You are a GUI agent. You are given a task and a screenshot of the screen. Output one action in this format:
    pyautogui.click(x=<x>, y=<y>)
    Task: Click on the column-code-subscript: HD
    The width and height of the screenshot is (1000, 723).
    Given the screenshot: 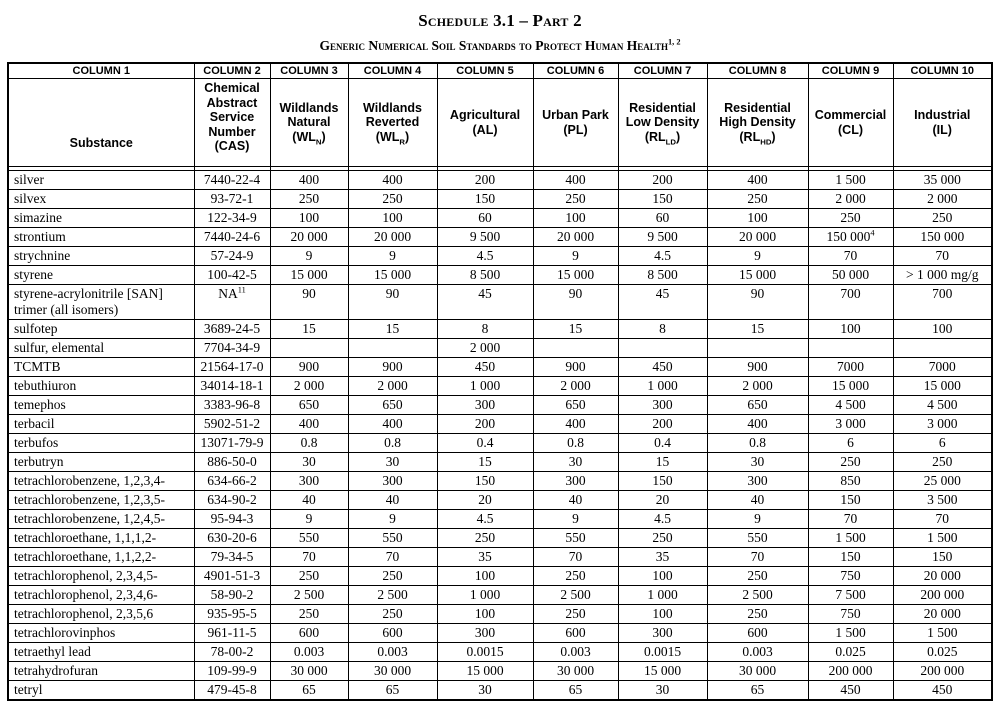 What is the action you would take?
    pyautogui.click(x=766, y=142)
    